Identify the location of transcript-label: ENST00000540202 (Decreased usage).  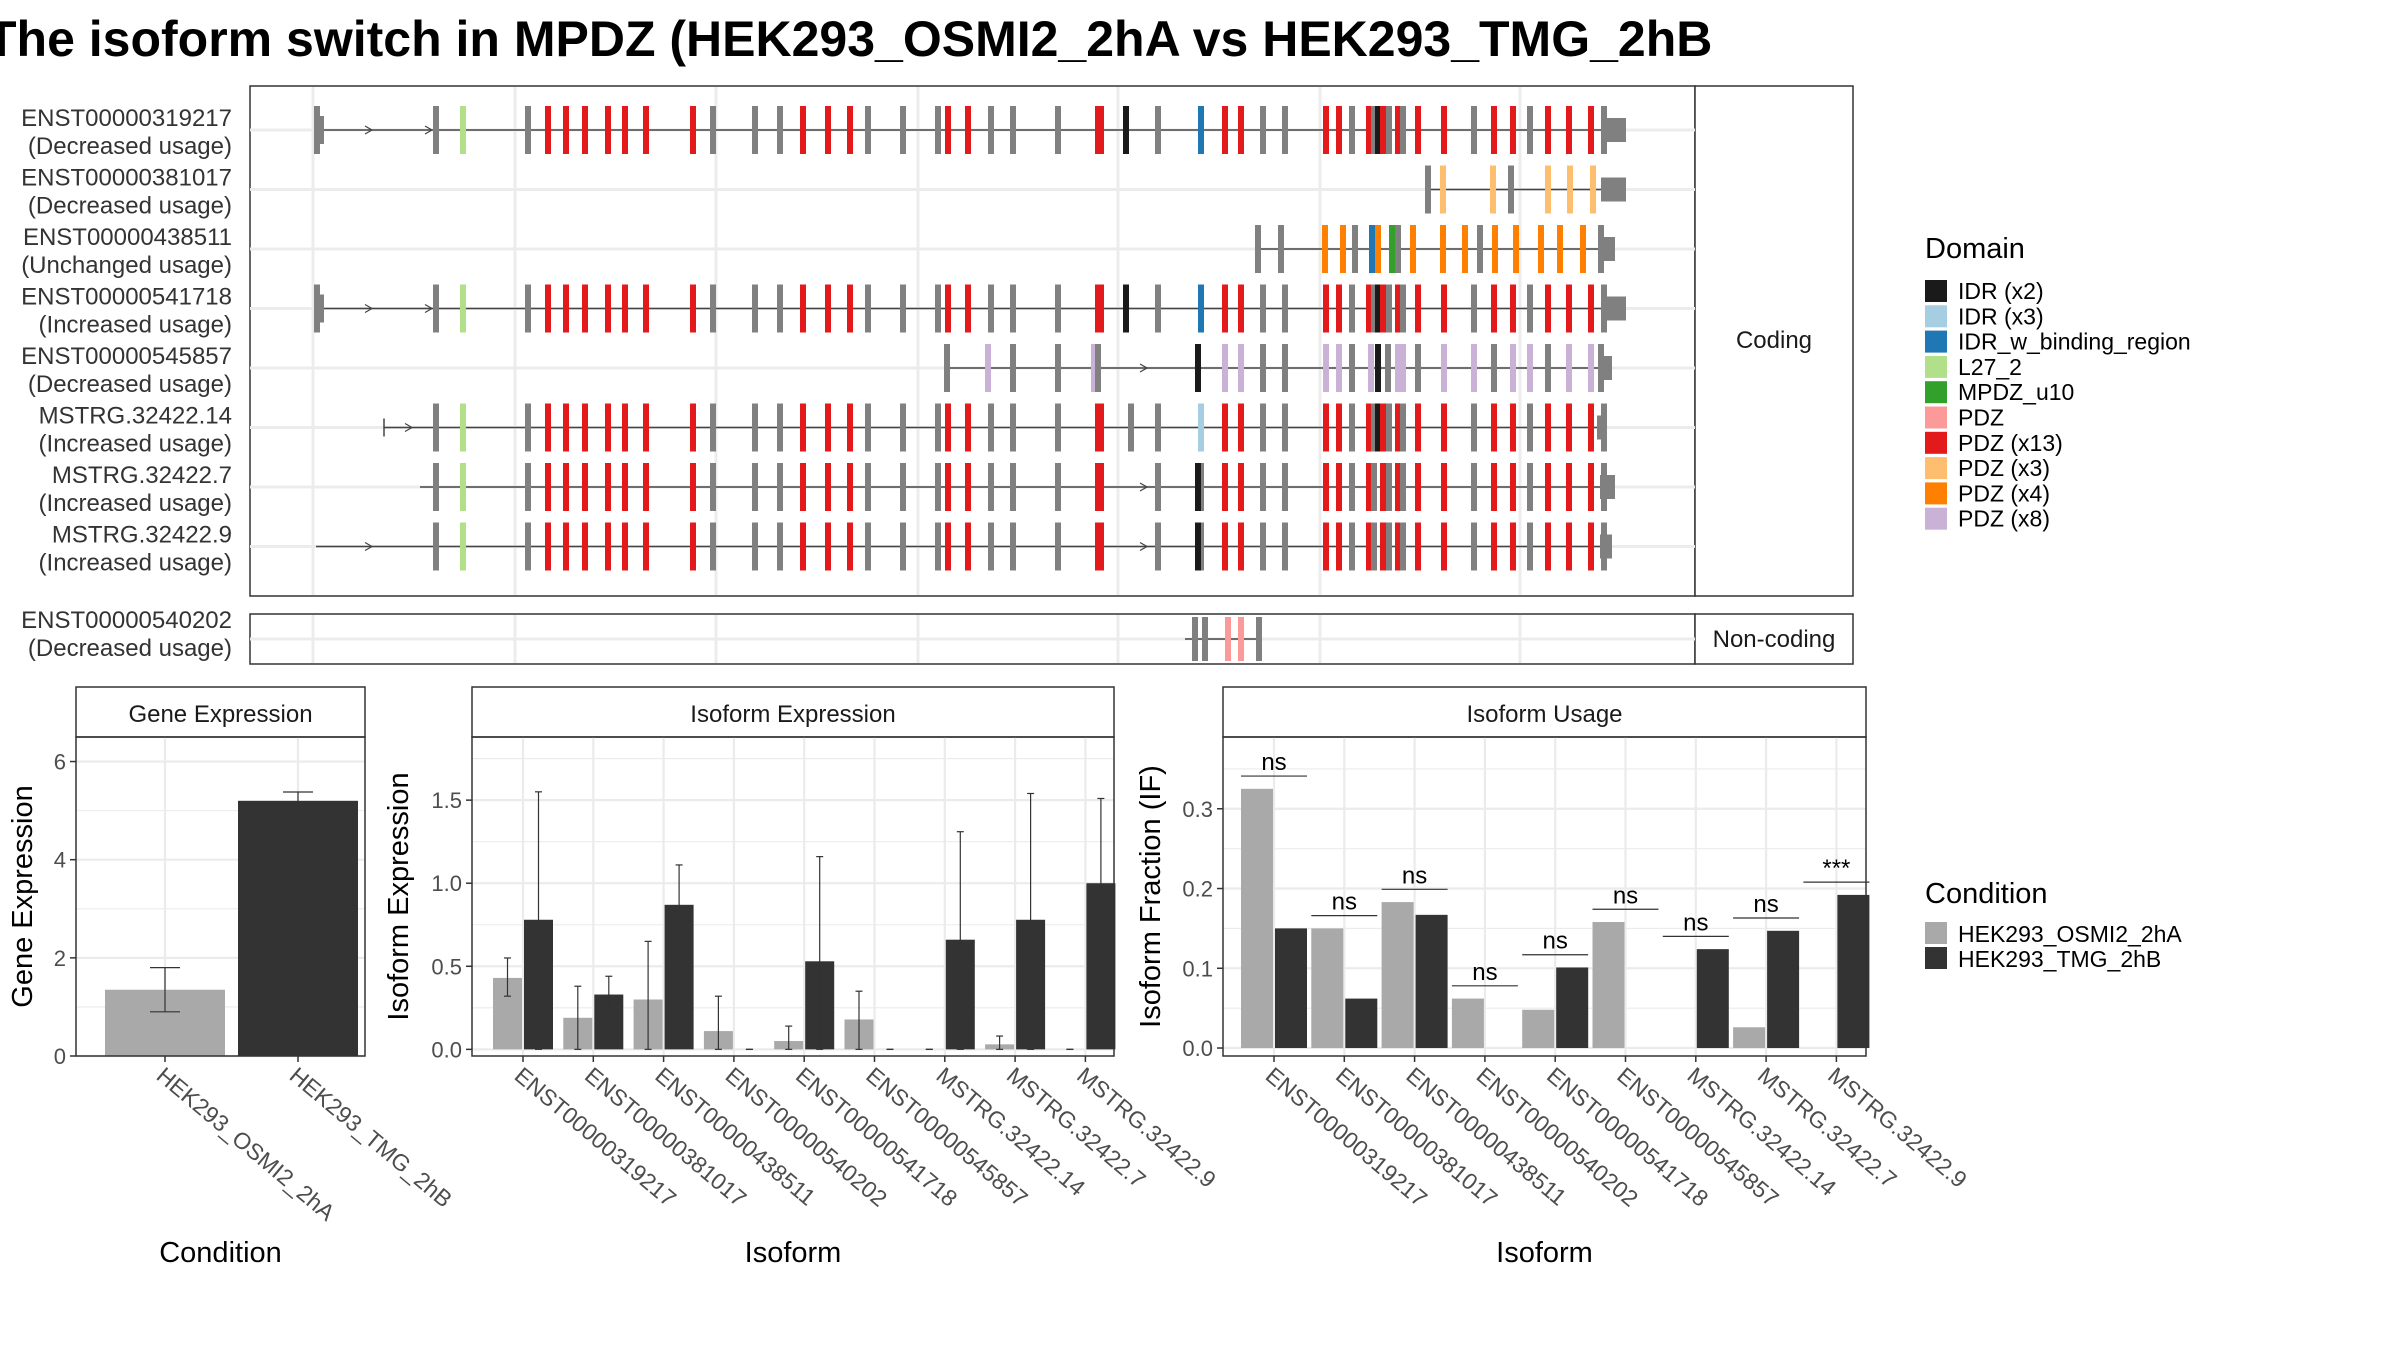
(126, 634).